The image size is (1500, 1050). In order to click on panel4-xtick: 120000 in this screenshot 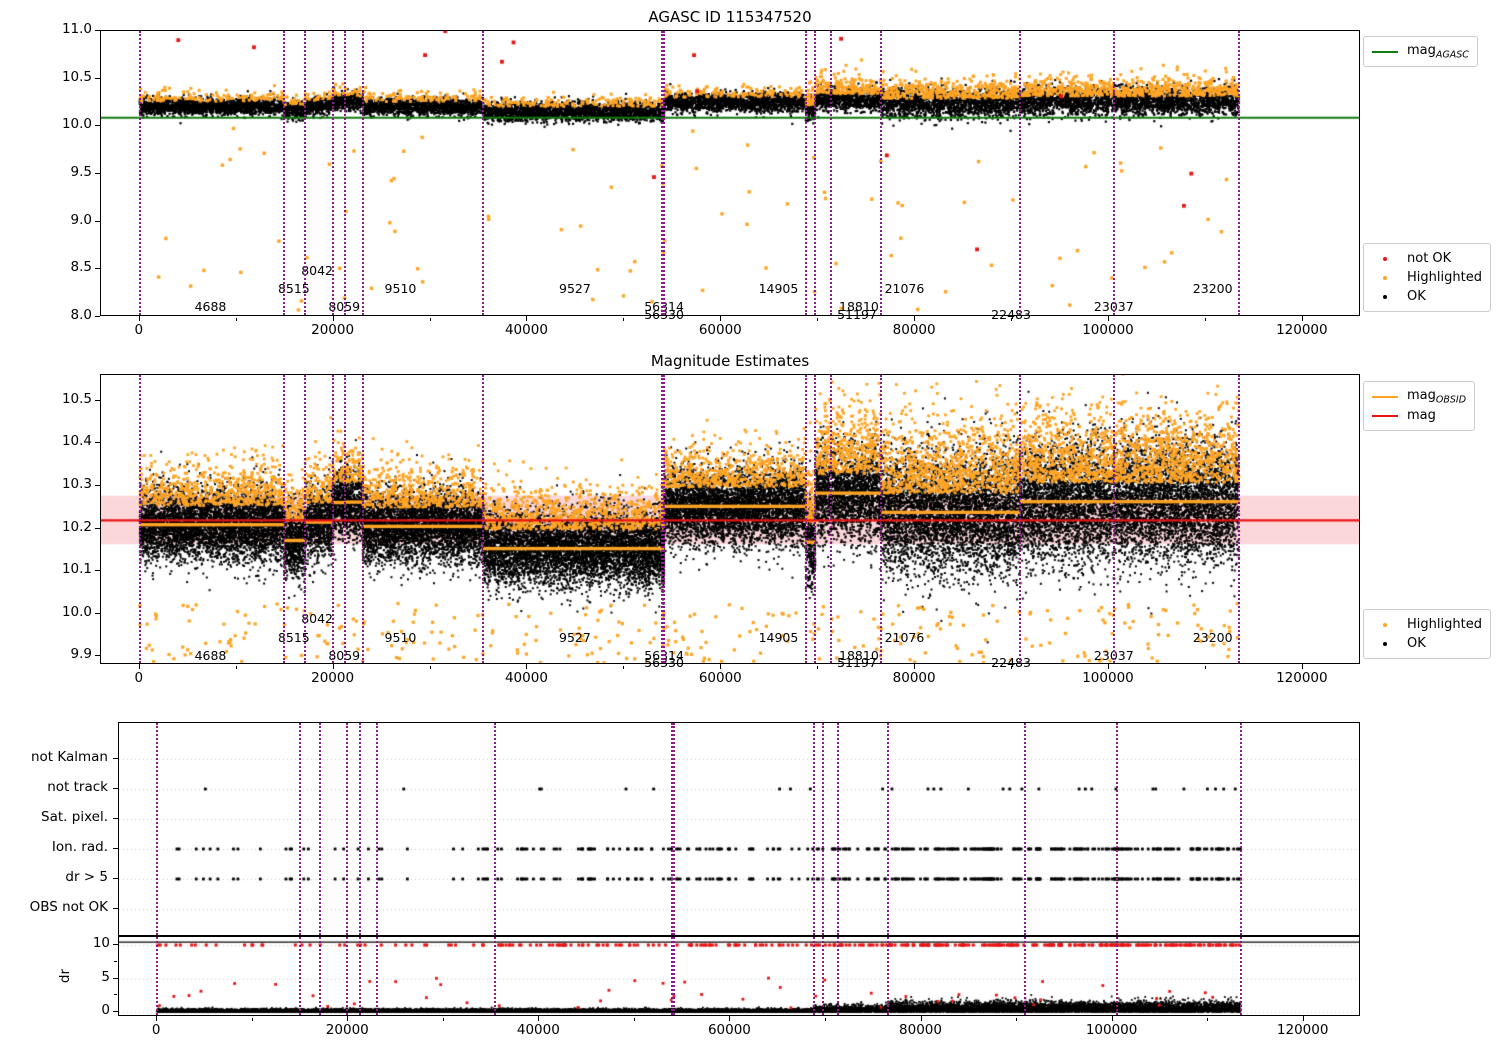, I will do `click(1302, 1030)`.